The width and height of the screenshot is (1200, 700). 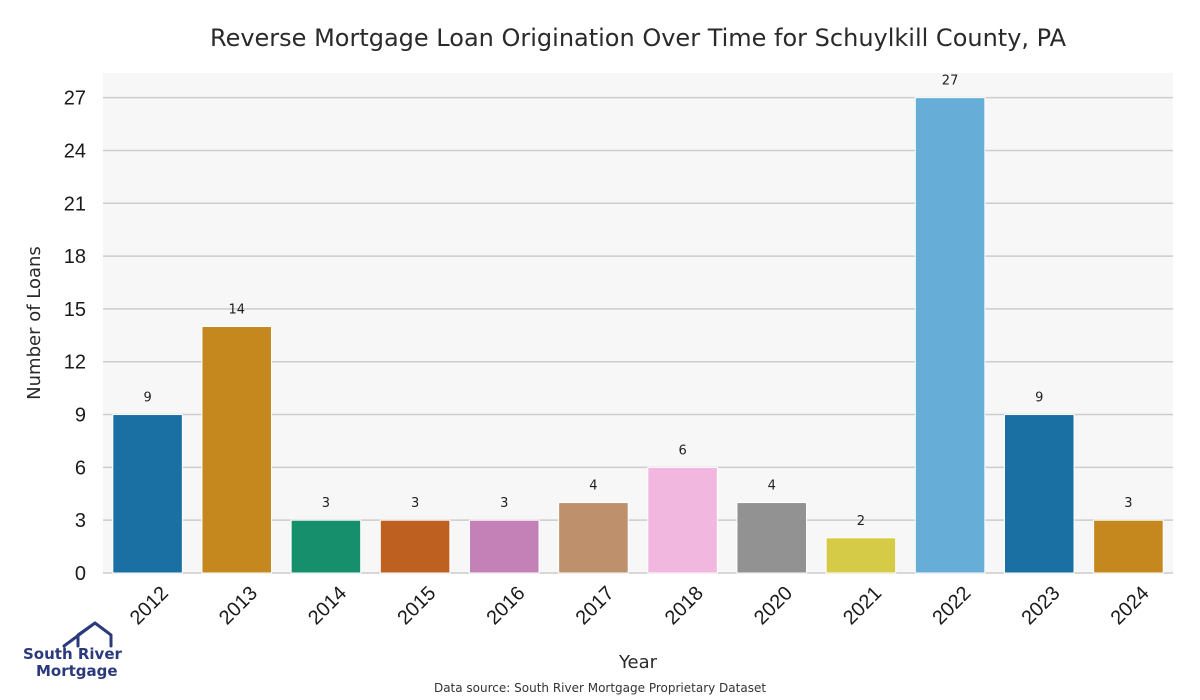 What do you see at coordinates (327, 605) in the screenshot?
I see `x-tick-label-2014: 2014` at bounding box center [327, 605].